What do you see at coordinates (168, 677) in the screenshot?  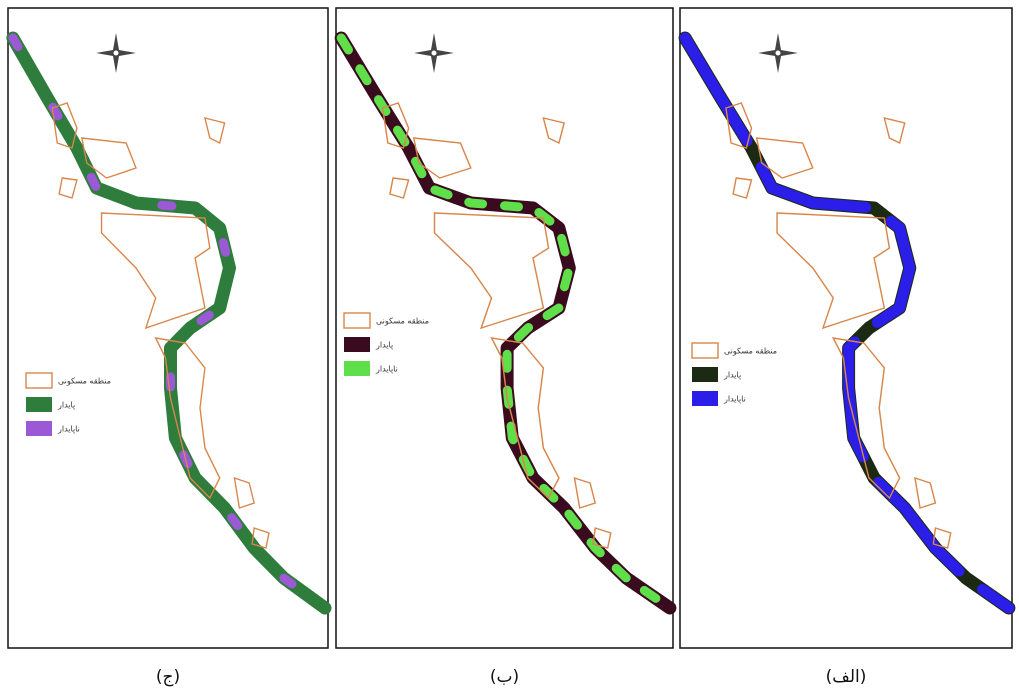 I see `panel-caption: (ج)` at bounding box center [168, 677].